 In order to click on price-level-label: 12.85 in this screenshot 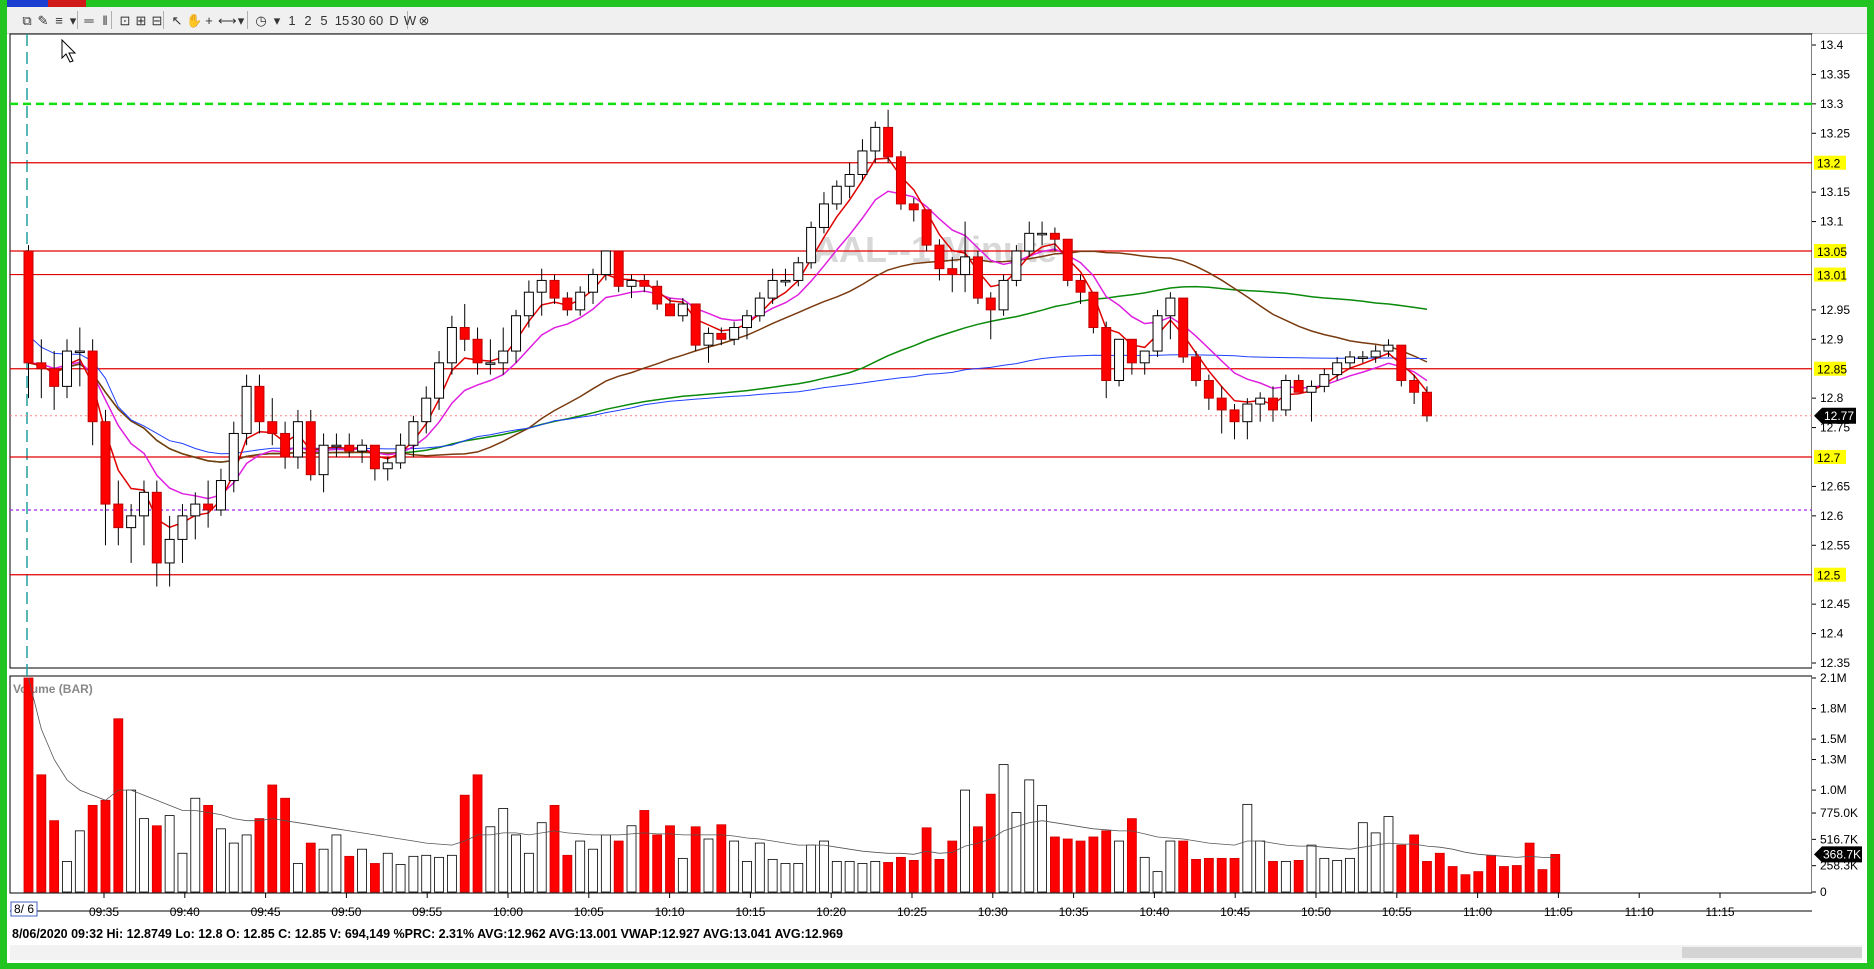, I will do `click(1832, 370)`.